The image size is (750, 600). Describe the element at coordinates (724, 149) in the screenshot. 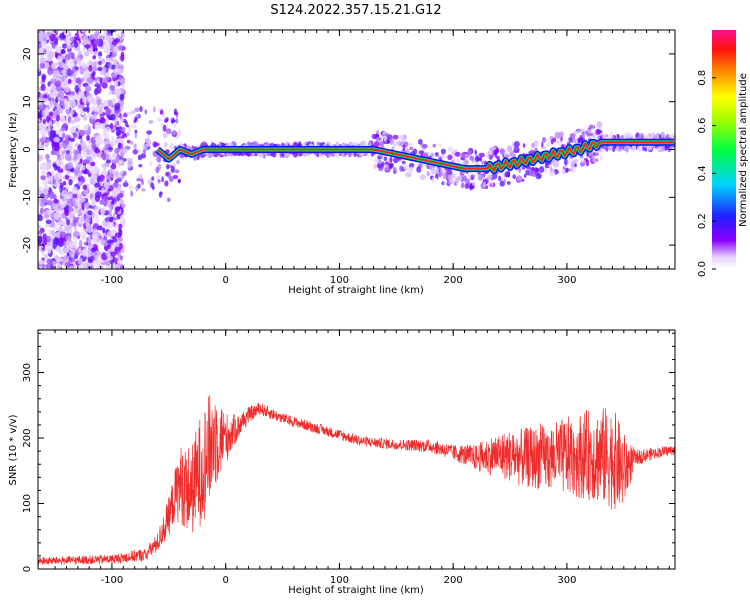

I see `colorbar-gradient` at that location.